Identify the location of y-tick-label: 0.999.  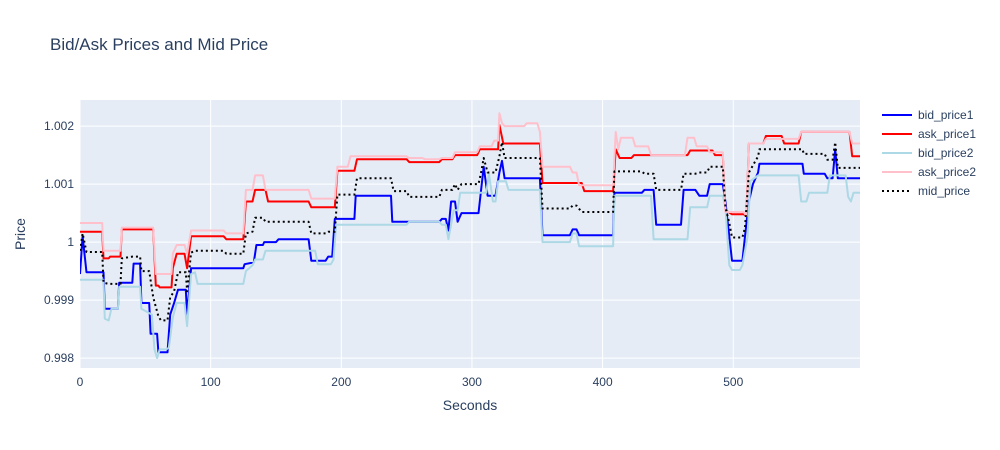
(59, 300).